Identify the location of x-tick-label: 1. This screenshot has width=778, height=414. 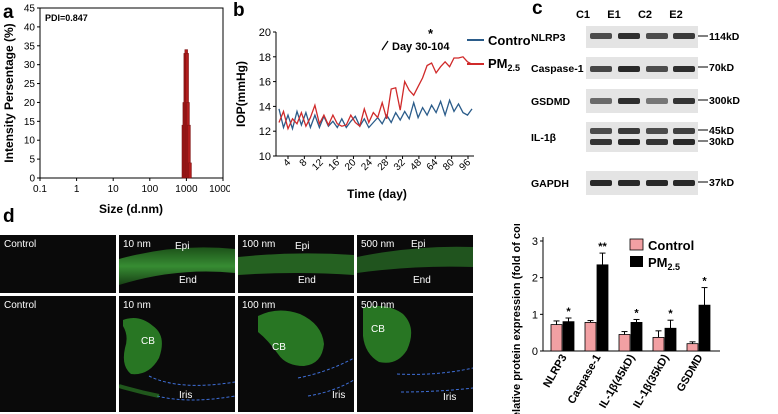
(77, 189).